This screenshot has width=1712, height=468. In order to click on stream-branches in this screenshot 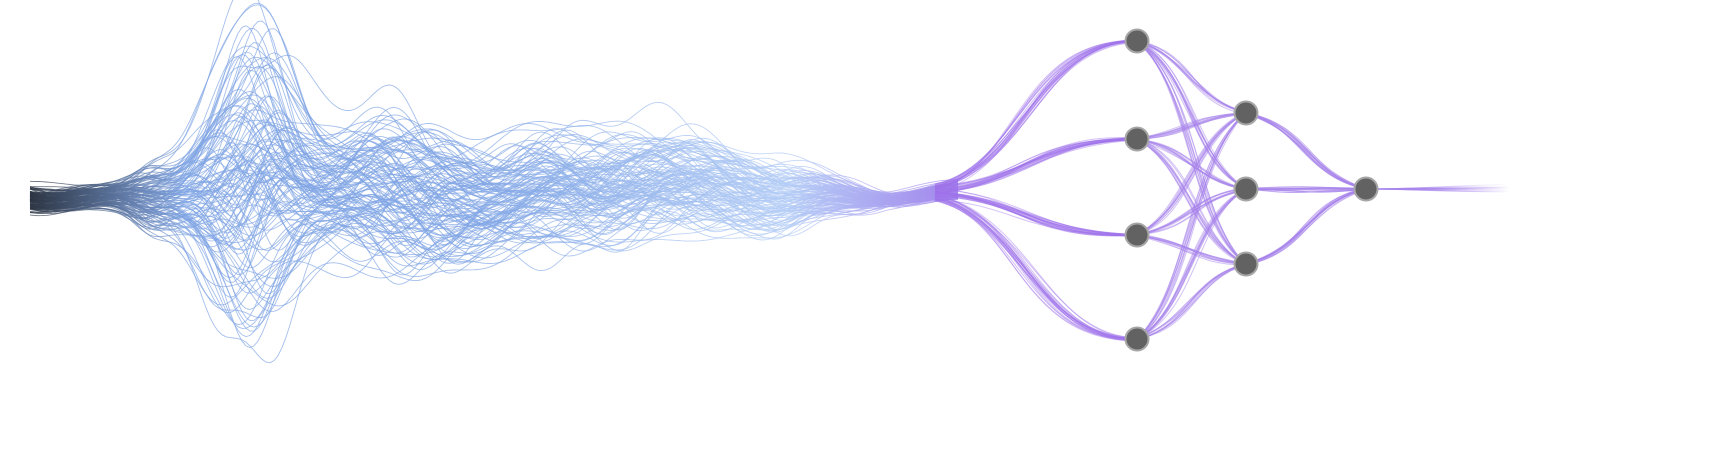, I will do `click(1036, 190)`.